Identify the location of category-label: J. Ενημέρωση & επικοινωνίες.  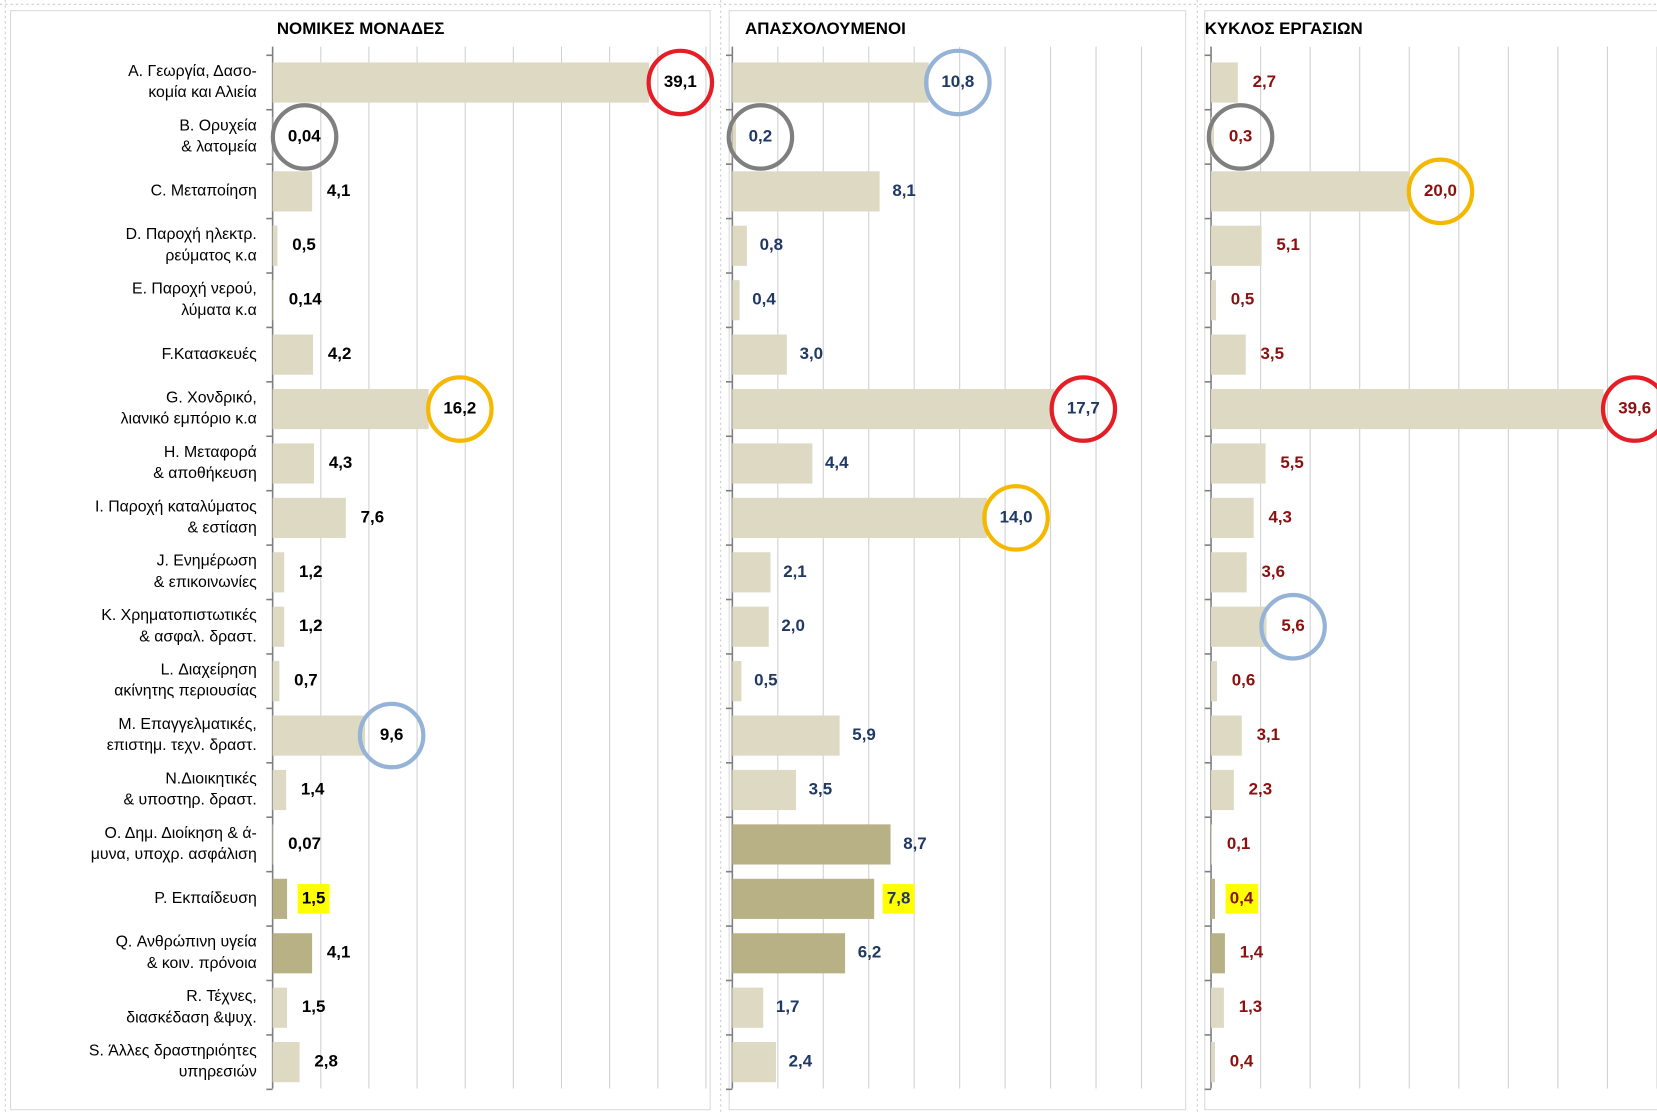
(205, 572).